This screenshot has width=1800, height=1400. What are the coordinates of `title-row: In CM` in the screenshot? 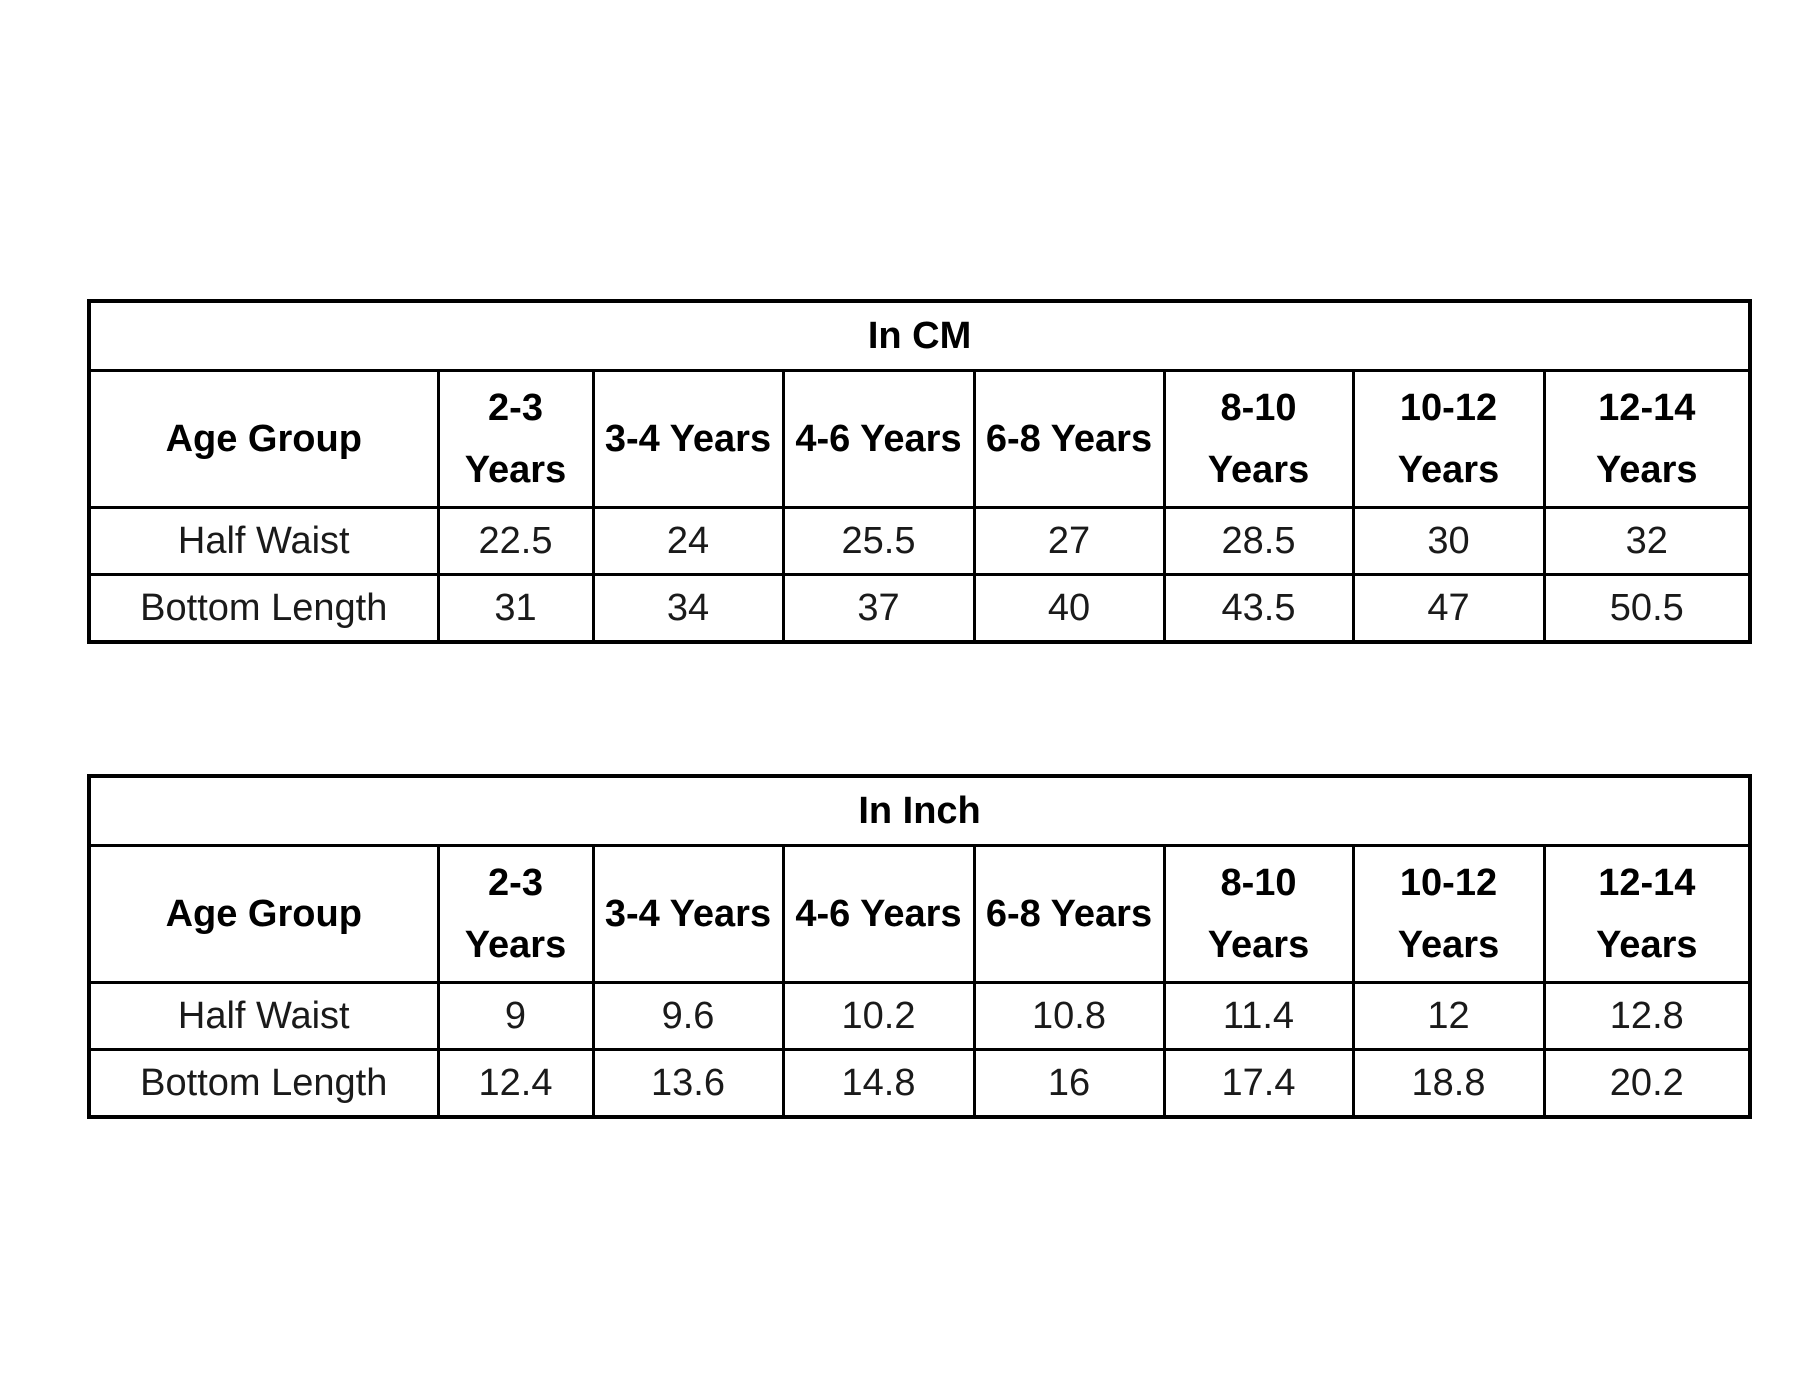 It's located at (919, 335).